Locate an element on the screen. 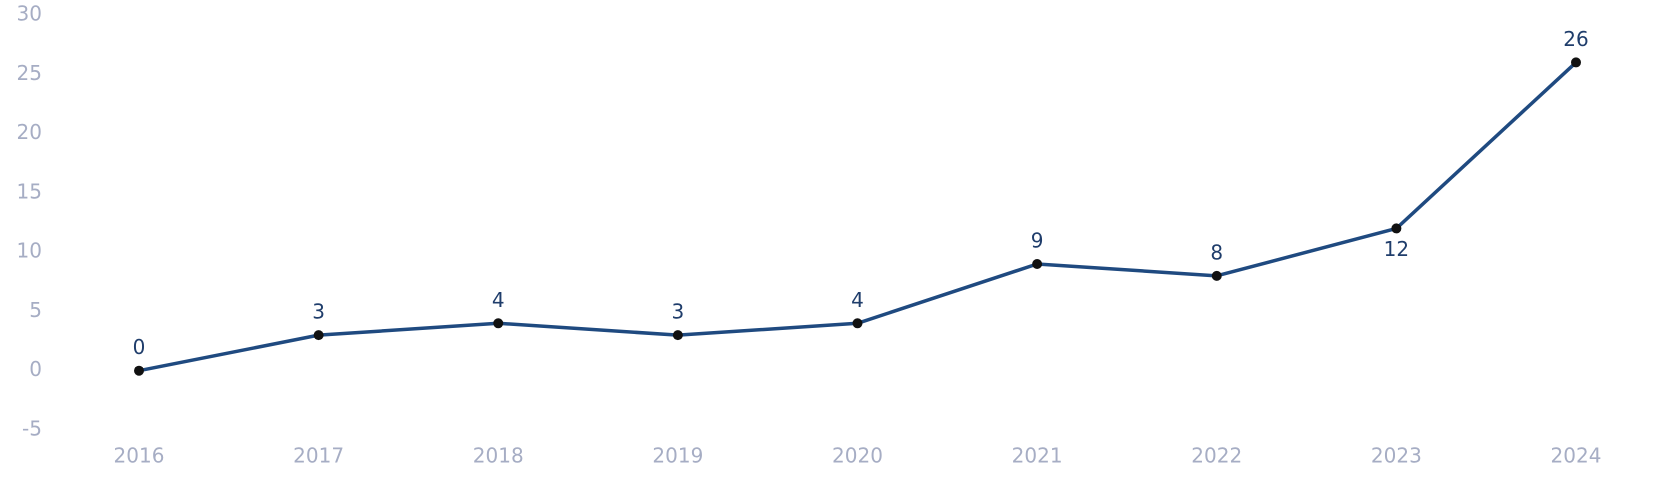  y-tick-label: 0 is located at coordinates (35, 369).